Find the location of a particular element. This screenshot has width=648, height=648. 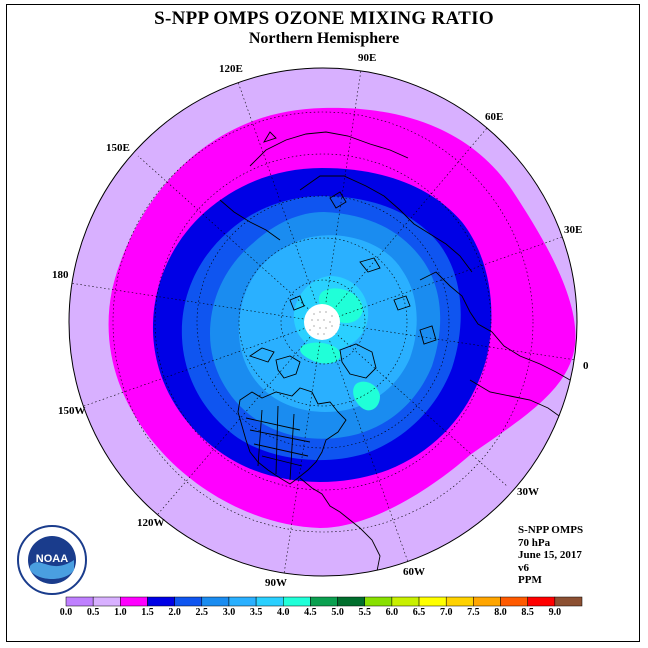

lon-label-30e: 30E is located at coordinates (573, 230).